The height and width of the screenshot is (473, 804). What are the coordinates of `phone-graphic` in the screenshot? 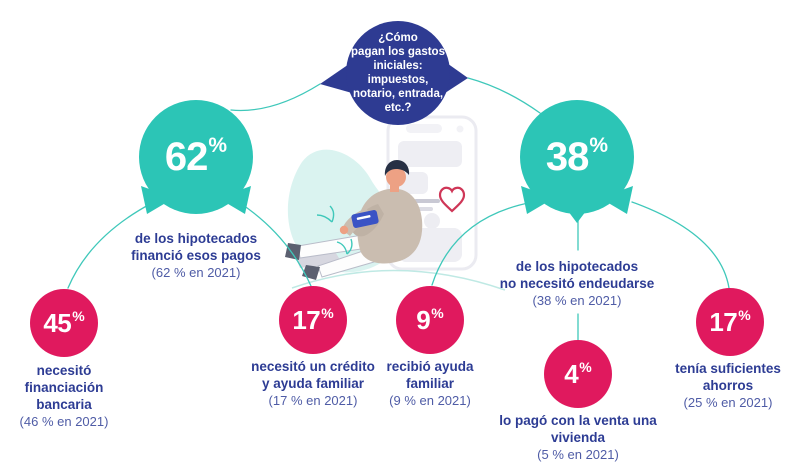 It's located at (432, 193).